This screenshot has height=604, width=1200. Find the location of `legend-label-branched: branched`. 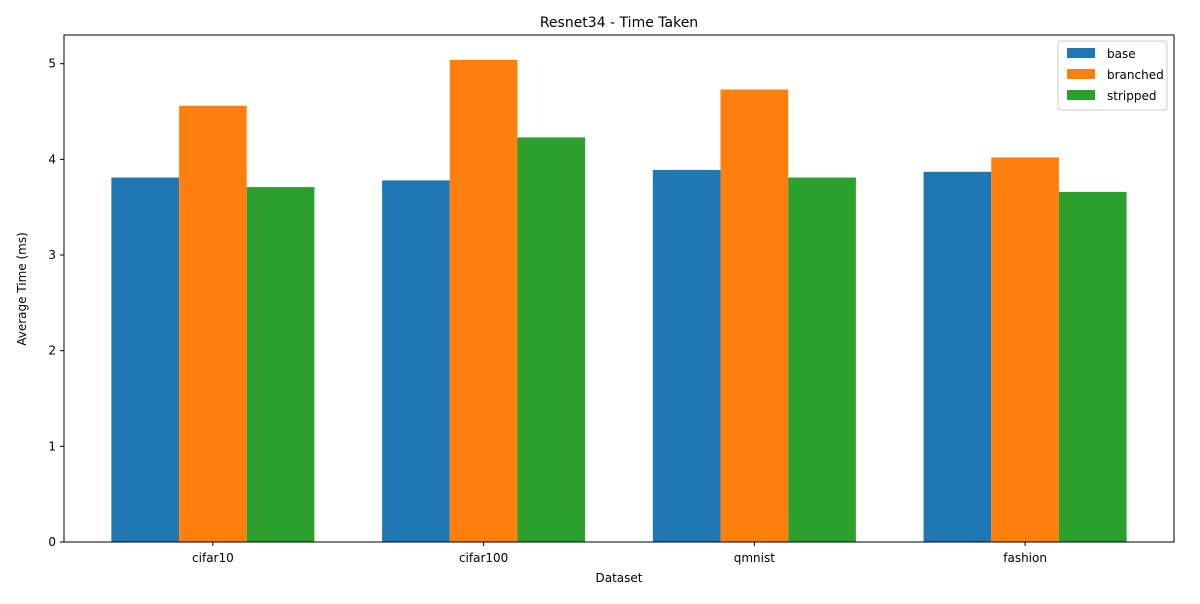

legend-label-branched: branched is located at coordinates (1135, 75).